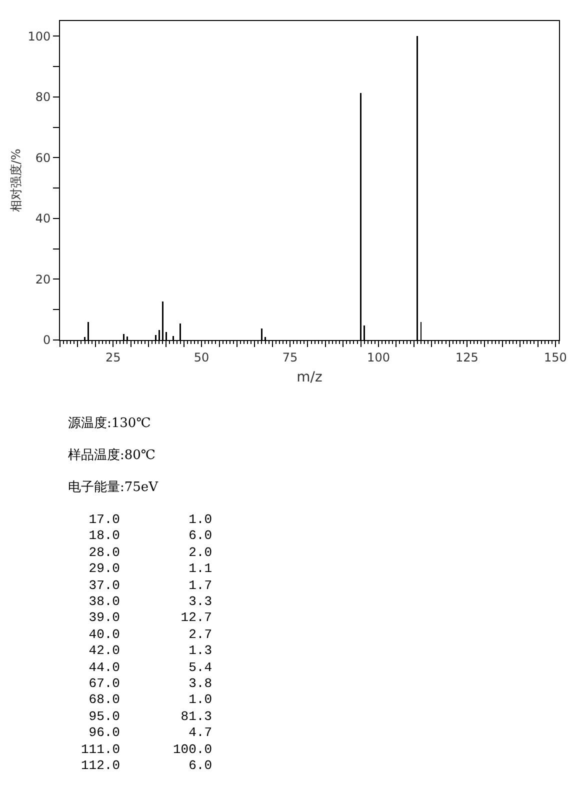 This screenshot has height=808, width=570. I want to click on text: 44.0 5.4, so click(150, 667).